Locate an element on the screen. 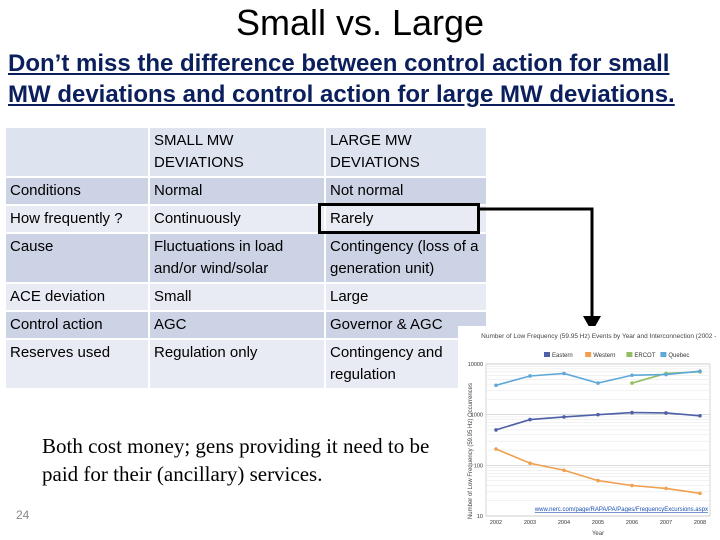 The width and height of the screenshot is (720, 540). x-tick-label: 2008 is located at coordinates (700, 523).